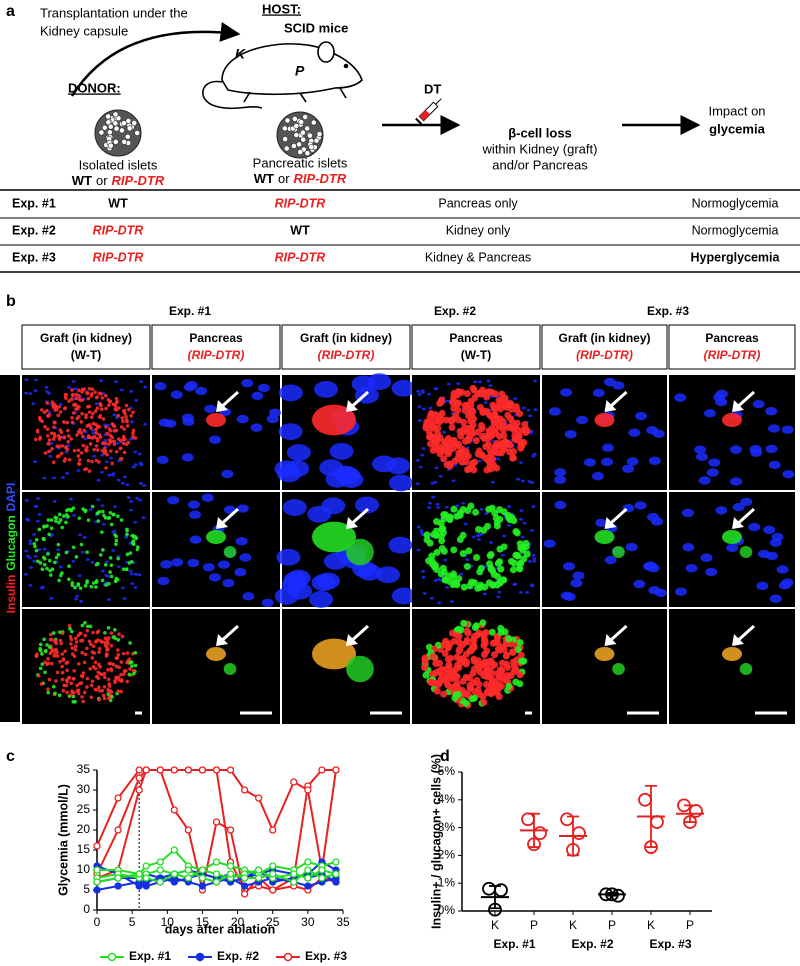 The width and height of the screenshot is (800, 966). Describe the element at coordinates (495, 925) in the screenshot. I see `x-tick-label: K` at that location.